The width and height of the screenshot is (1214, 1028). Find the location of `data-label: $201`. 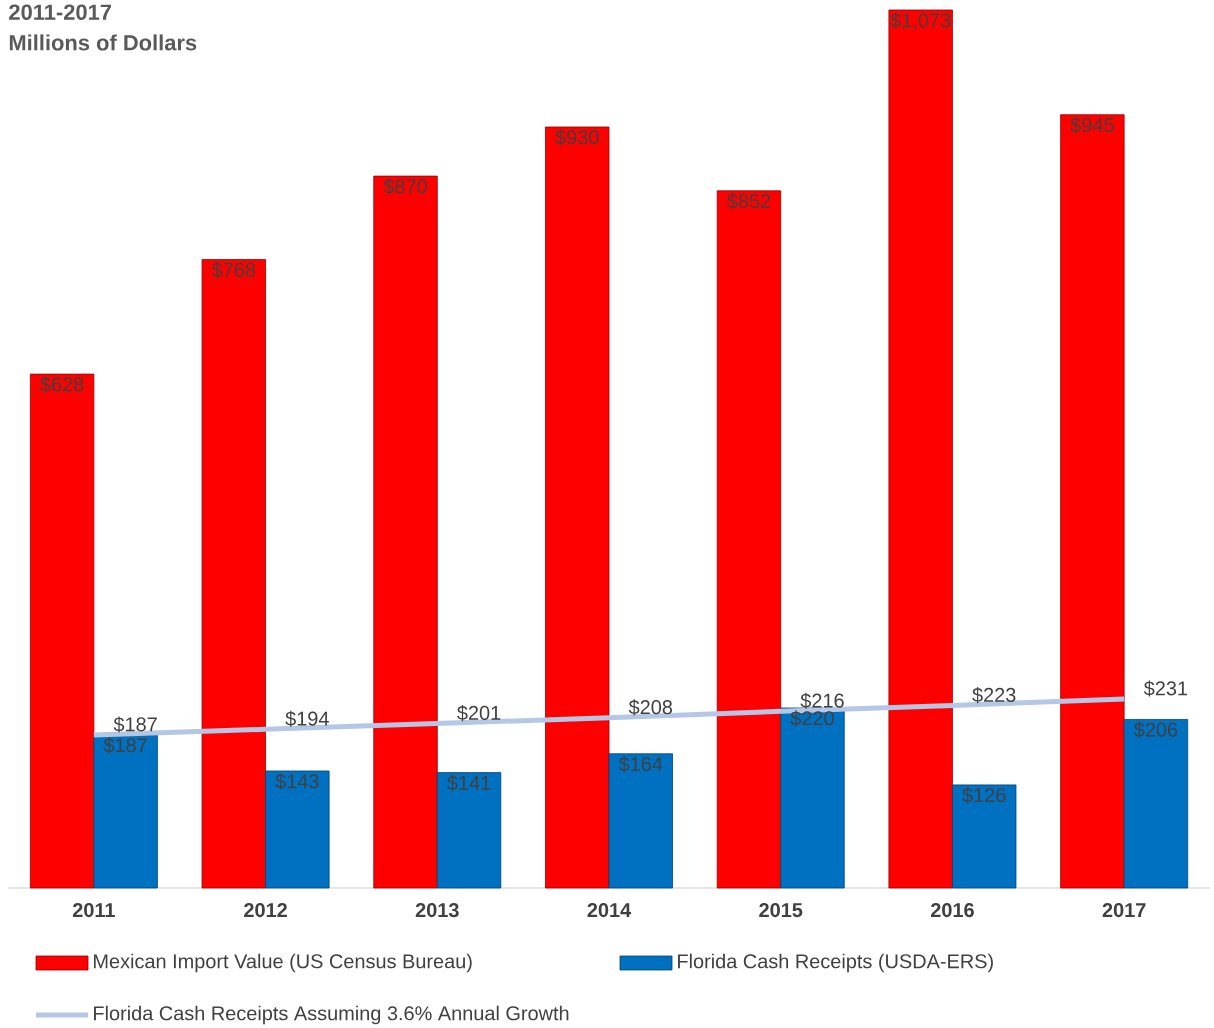

data-label: $201 is located at coordinates (479, 713).